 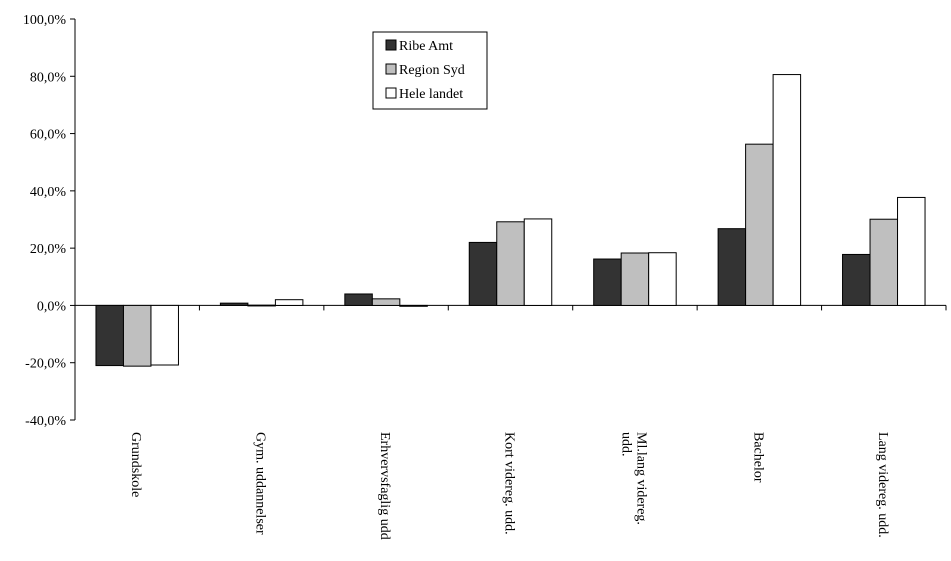 I want to click on y-tick-label: -40,0%, so click(x=45, y=421).